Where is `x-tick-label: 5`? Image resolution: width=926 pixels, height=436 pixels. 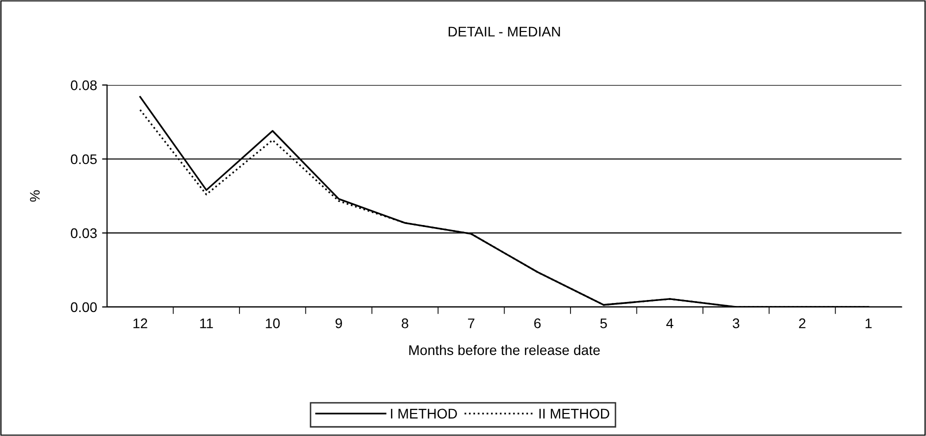 x-tick-label: 5 is located at coordinates (603, 323).